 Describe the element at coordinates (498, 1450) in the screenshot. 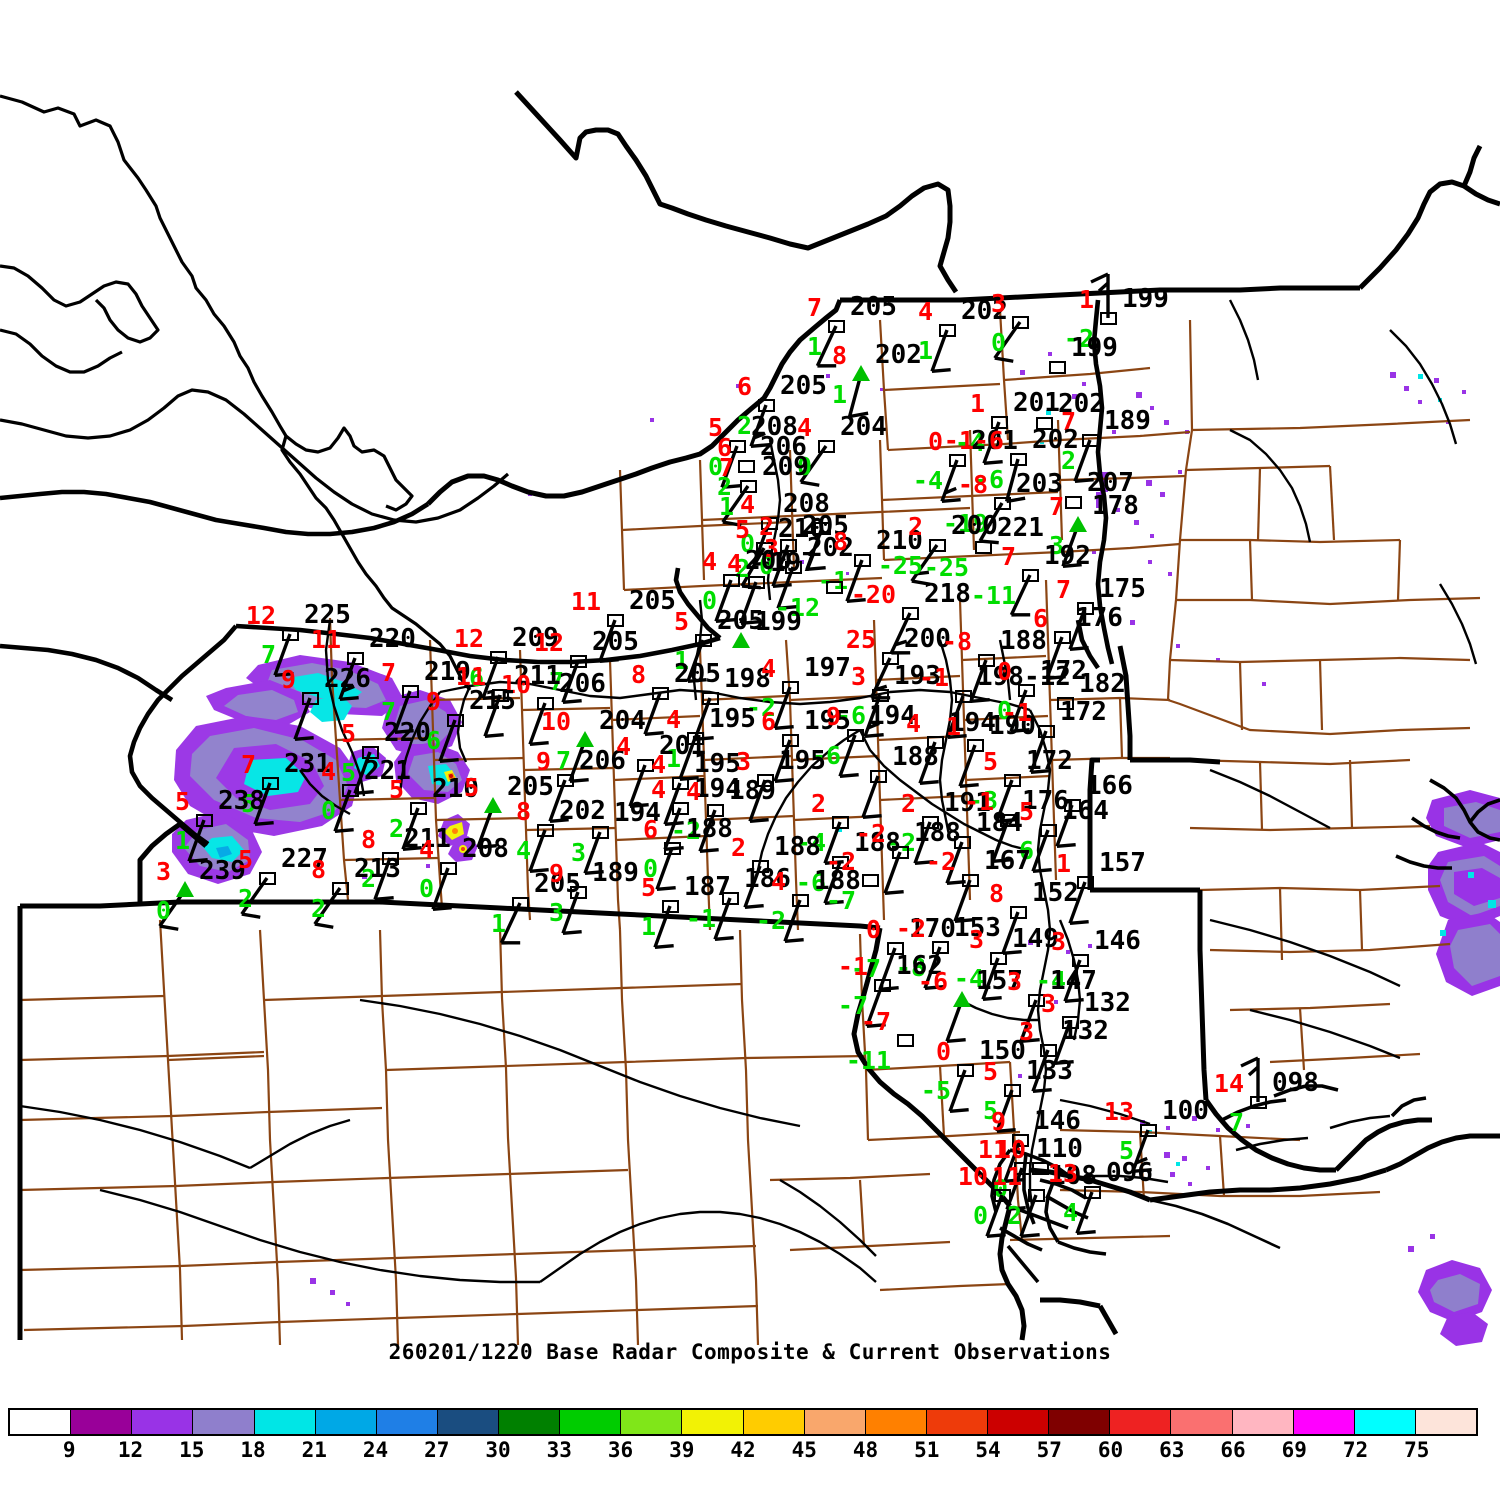

I see `colorbar-tick: 30` at that location.